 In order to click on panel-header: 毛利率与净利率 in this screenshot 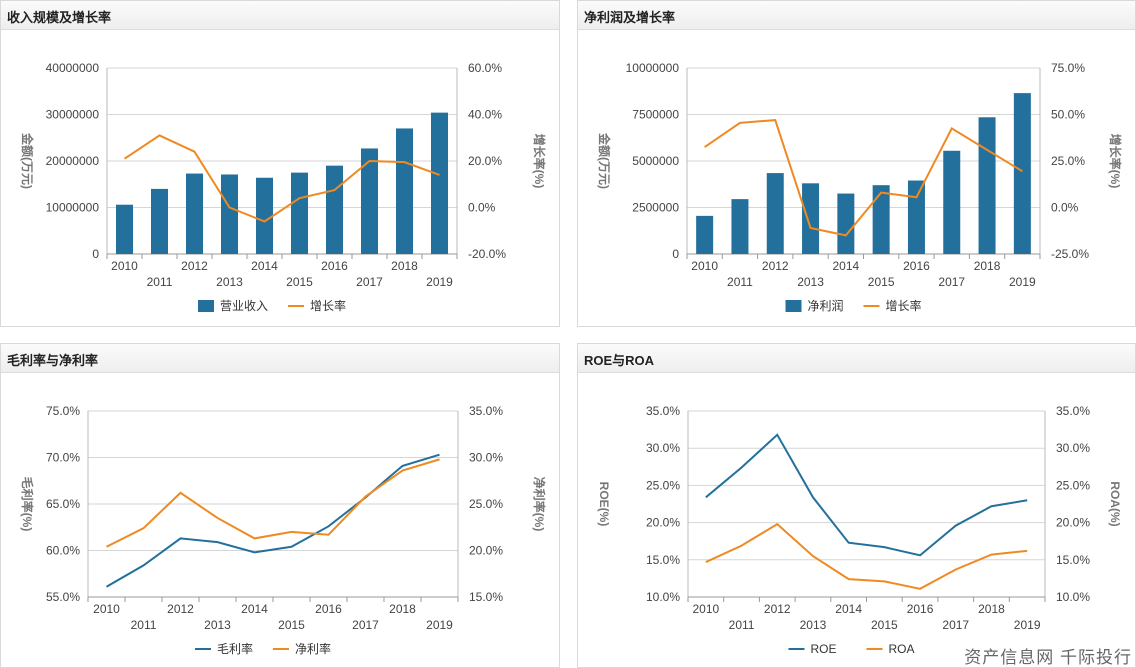, I will do `click(280, 358)`.